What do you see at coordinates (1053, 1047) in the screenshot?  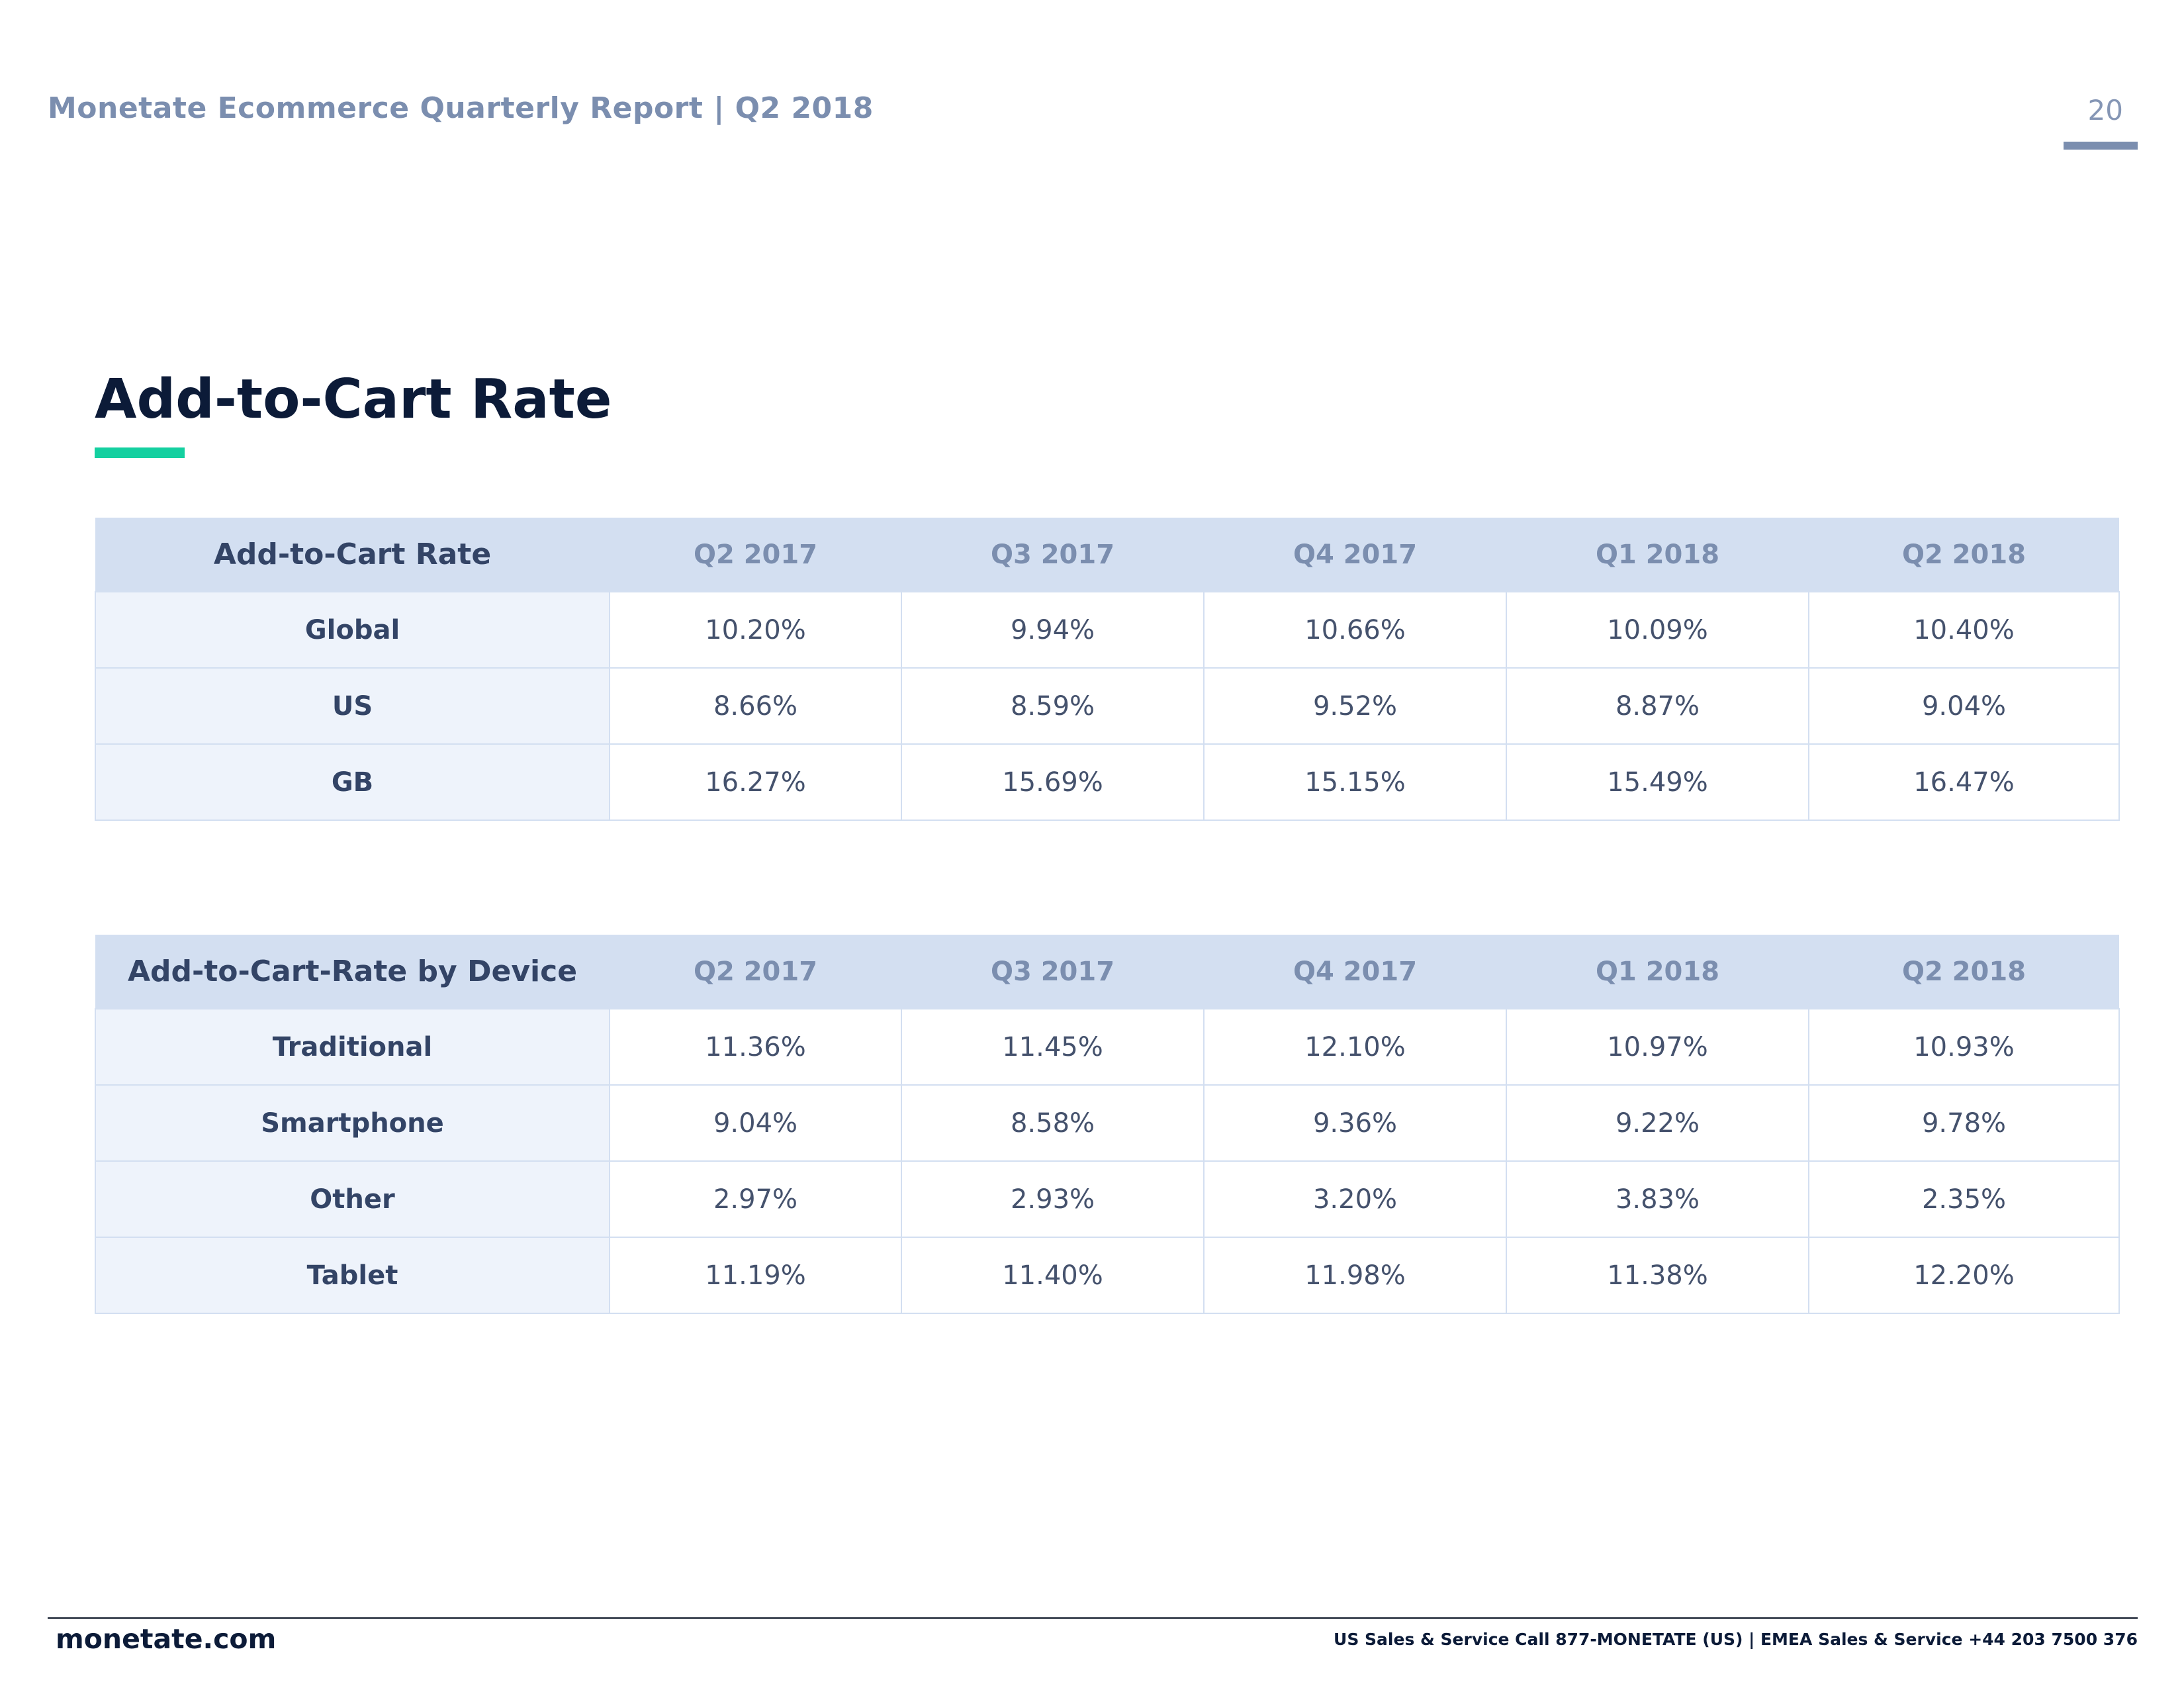 I see `table-cell: 11.45%` at bounding box center [1053, 1047].